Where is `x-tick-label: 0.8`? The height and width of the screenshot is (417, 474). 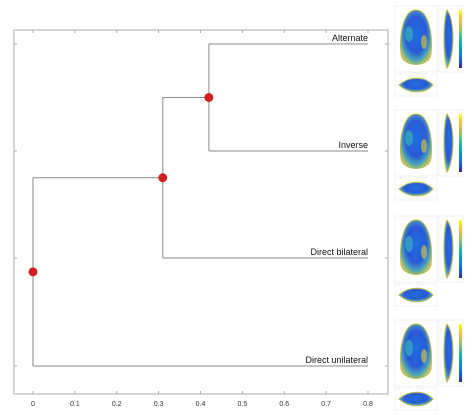 x-tick-label: 0.8 is located at coordinates (368, 404).